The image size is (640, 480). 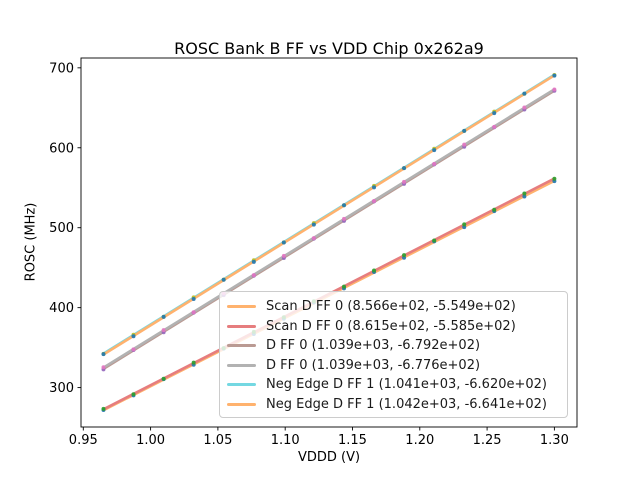 What do you see at coordinates (285, 440) in the screenshot?
I see `x-tick-label: 1.10` at bounding box center [285, 440].